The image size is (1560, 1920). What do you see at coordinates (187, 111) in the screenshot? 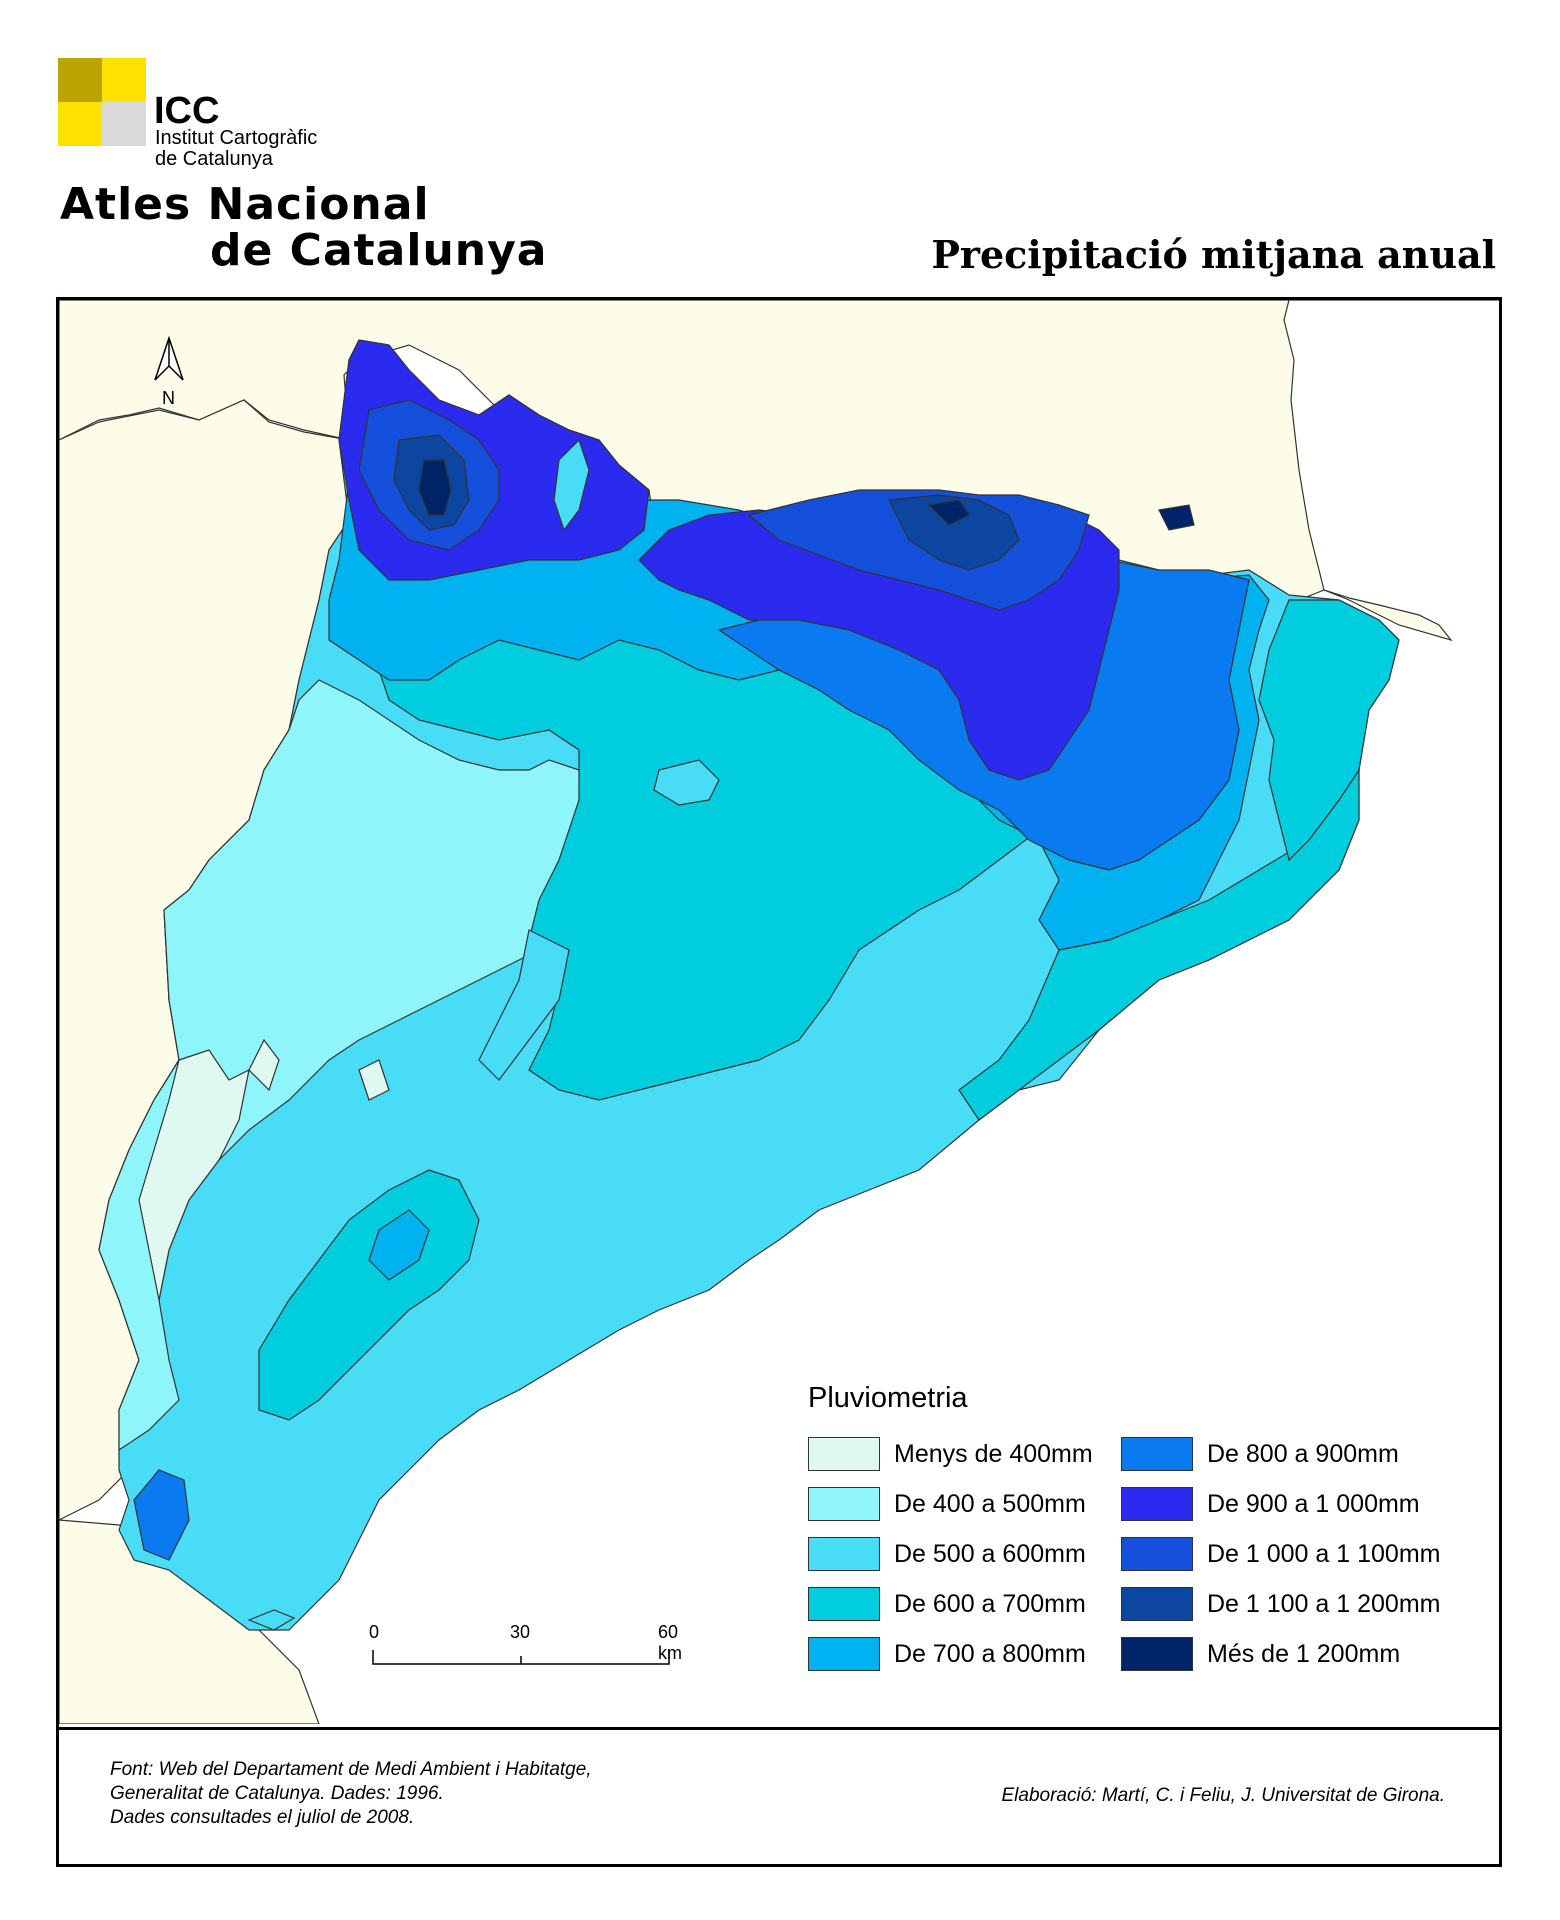
I see `institution-abbr: ICC` at bounding box center [187, 111].